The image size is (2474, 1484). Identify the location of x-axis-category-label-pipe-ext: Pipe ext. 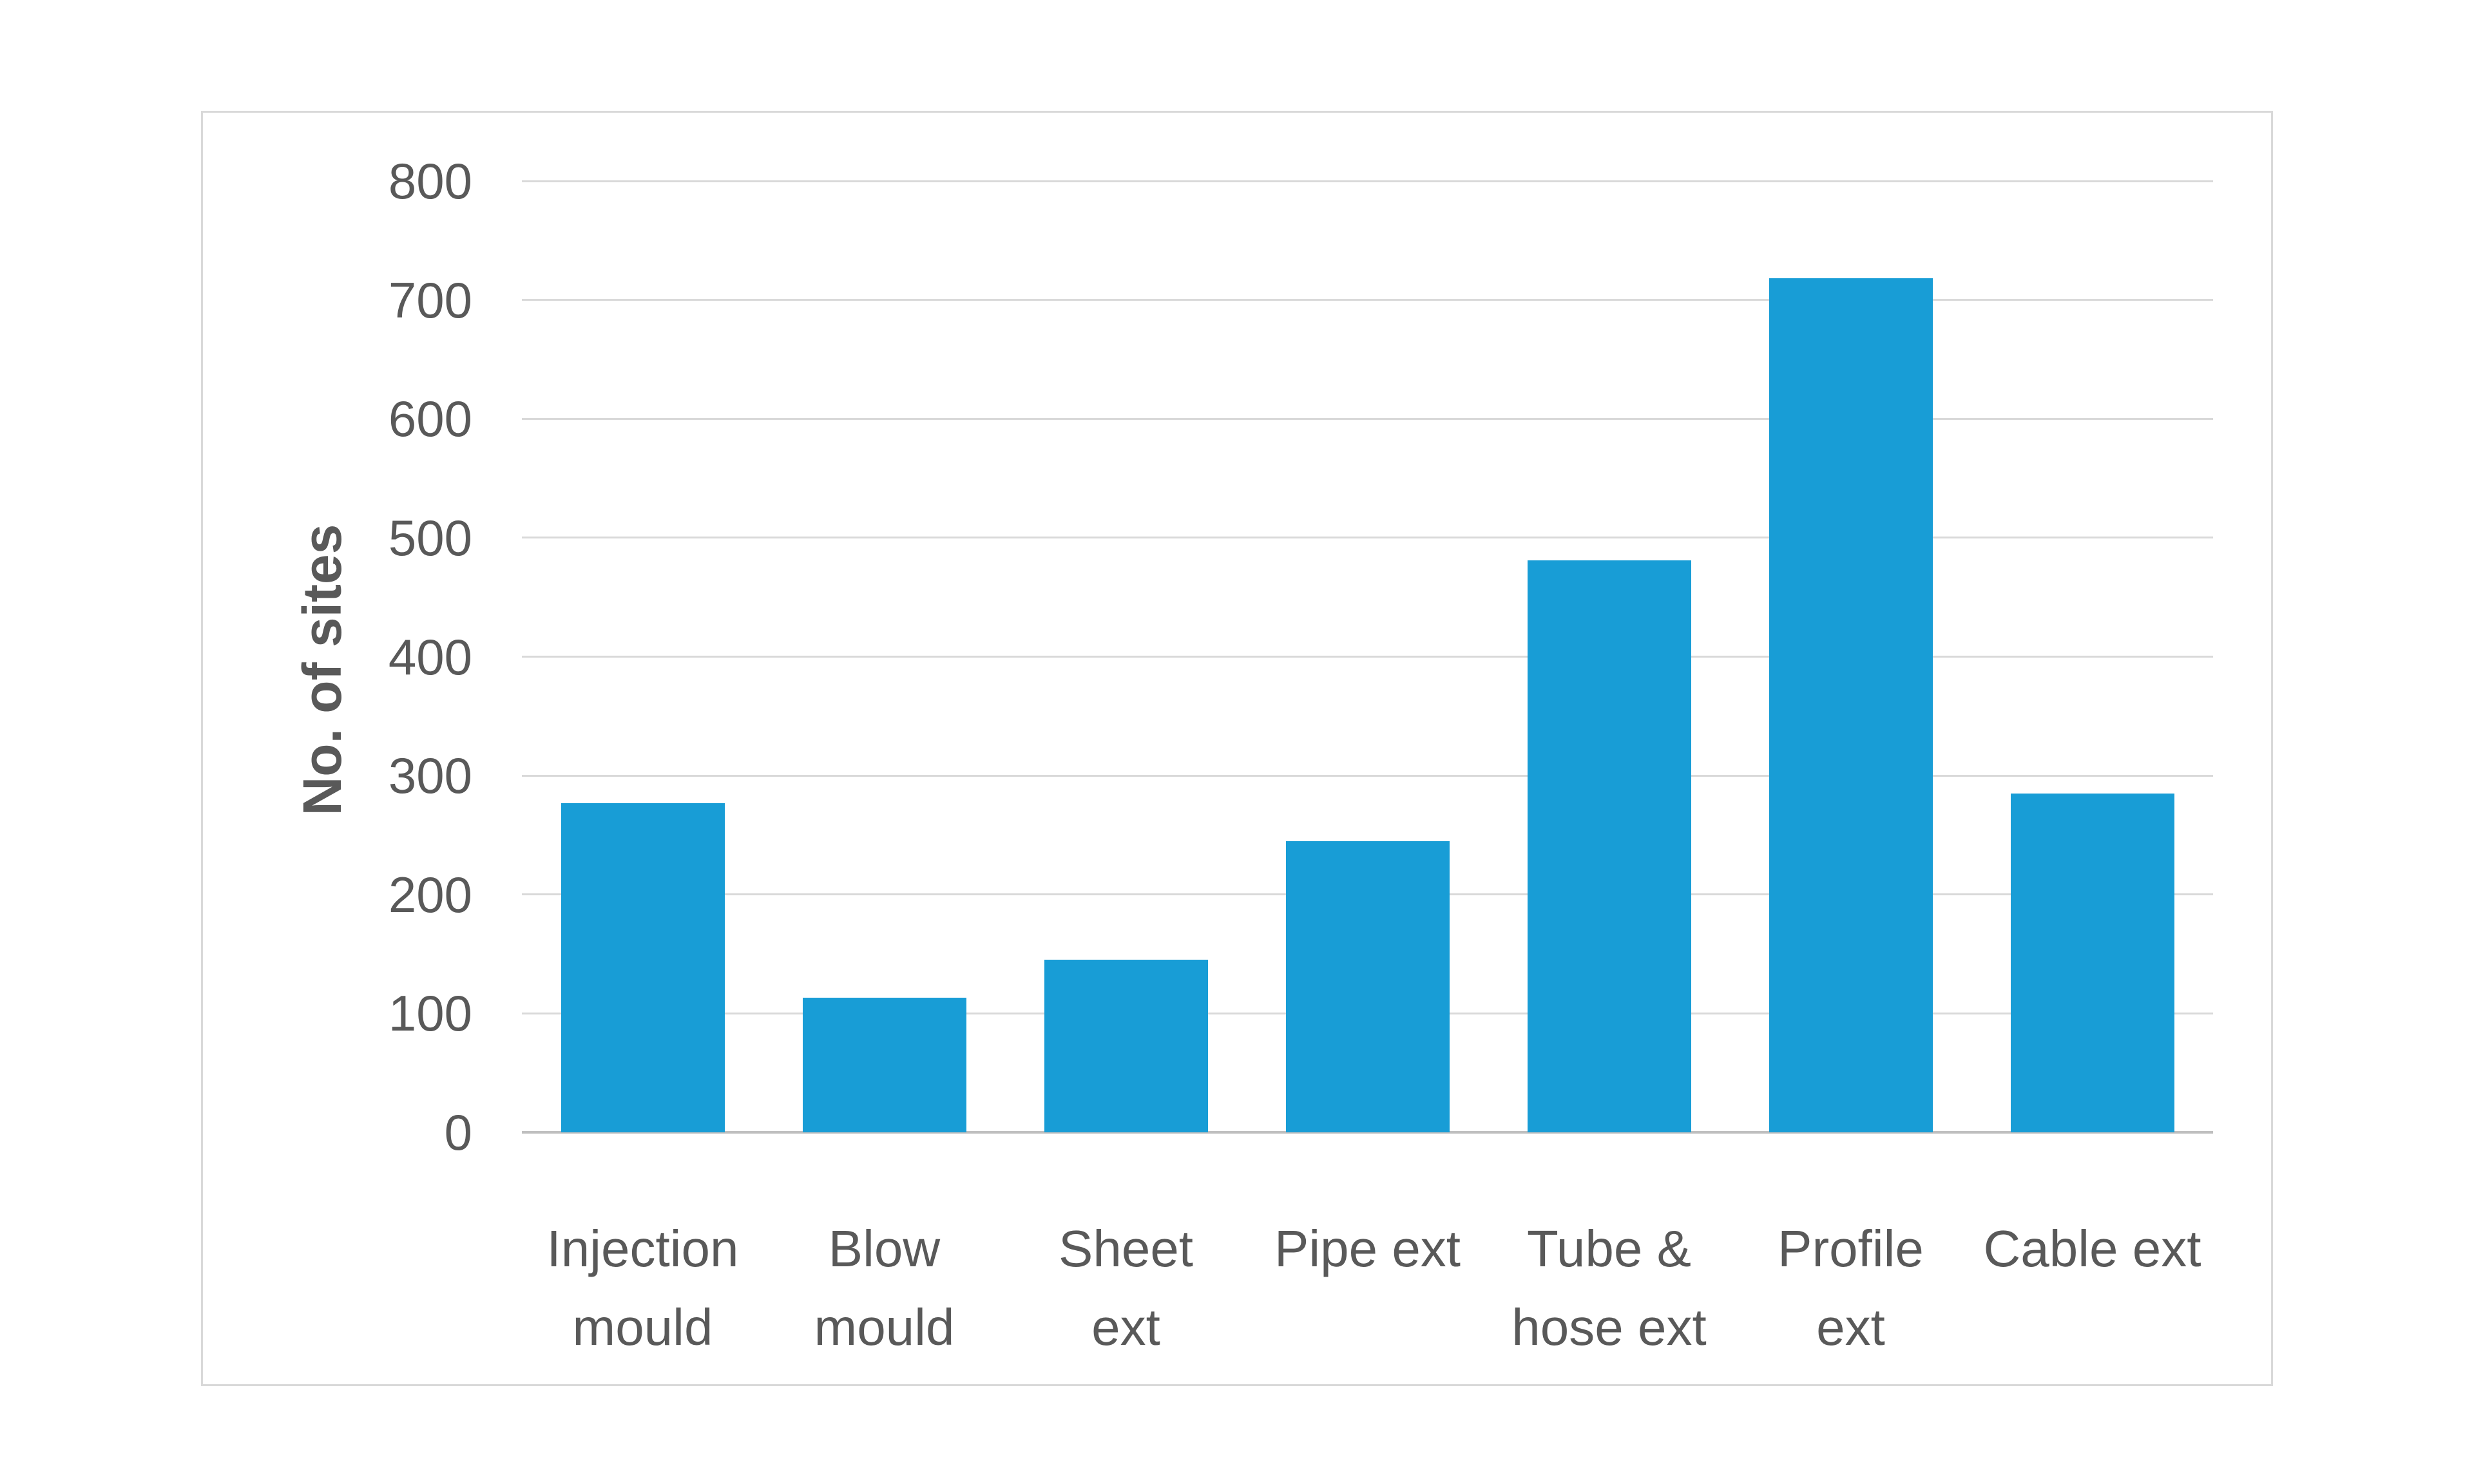
(1367, 1248).